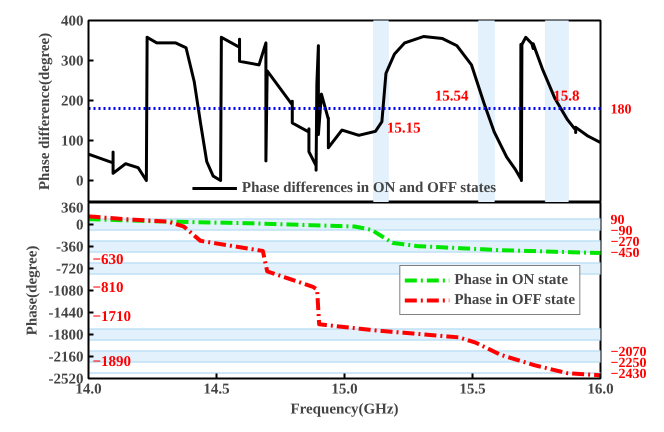 This screenshot has height=432, width=664. I want to click on ref-line-label: −1710, so click(112, 317).